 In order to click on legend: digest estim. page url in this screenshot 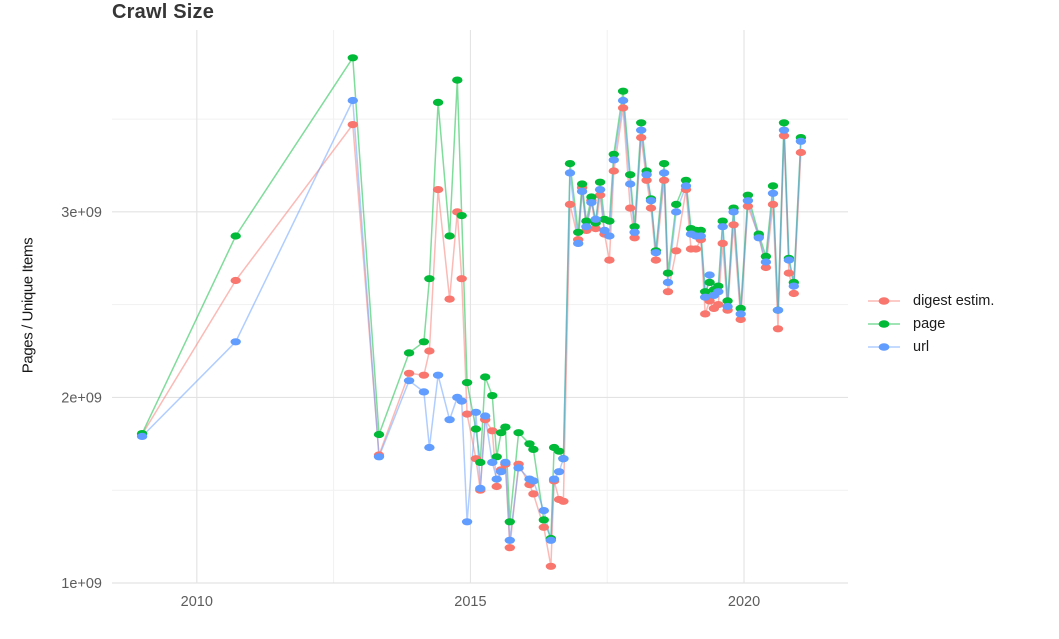, I will do `click(930, 323)`.